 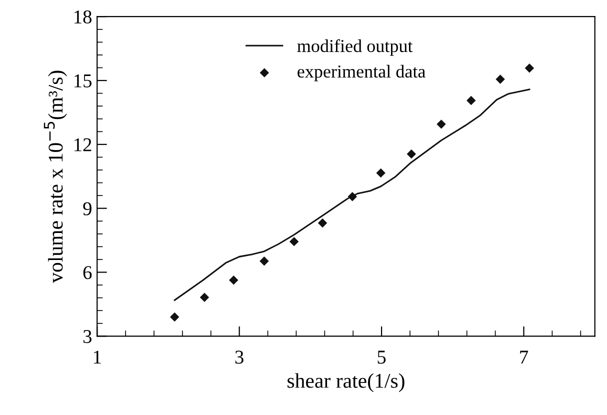 I want to click on x-axis-title: shear rate(1/s), so click(x=346, y=382).